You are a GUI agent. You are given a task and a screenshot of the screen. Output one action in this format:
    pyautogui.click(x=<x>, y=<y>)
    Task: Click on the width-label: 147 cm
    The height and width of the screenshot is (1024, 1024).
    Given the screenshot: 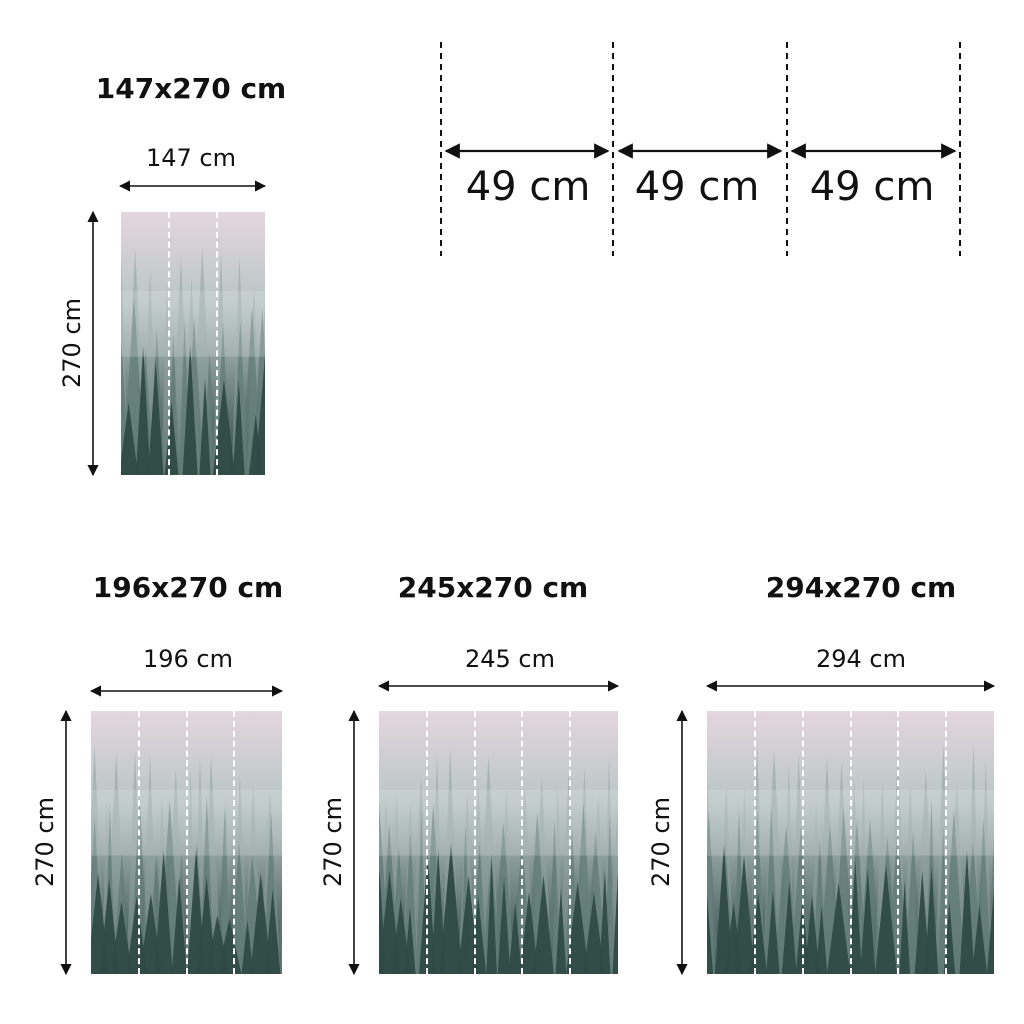 What is the action you would take?
    pyautogui.click(x=191, y=158)
    